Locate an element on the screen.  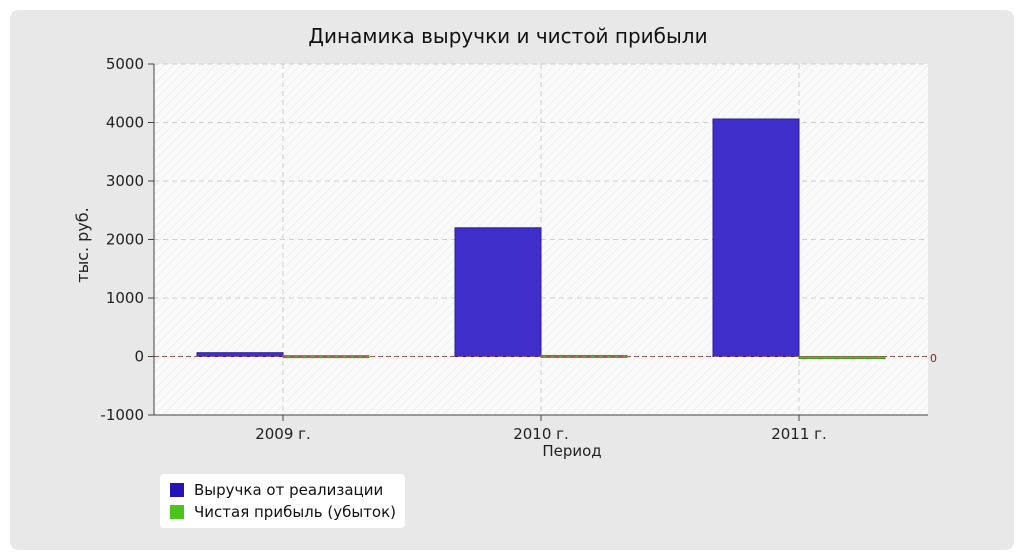
y-tick-label: 1000 is located at coordinates (125, 298).